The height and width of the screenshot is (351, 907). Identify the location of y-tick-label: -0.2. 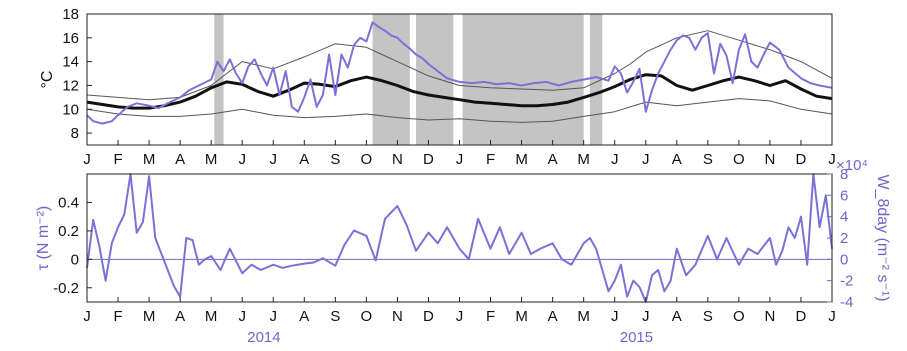
(66, 288).